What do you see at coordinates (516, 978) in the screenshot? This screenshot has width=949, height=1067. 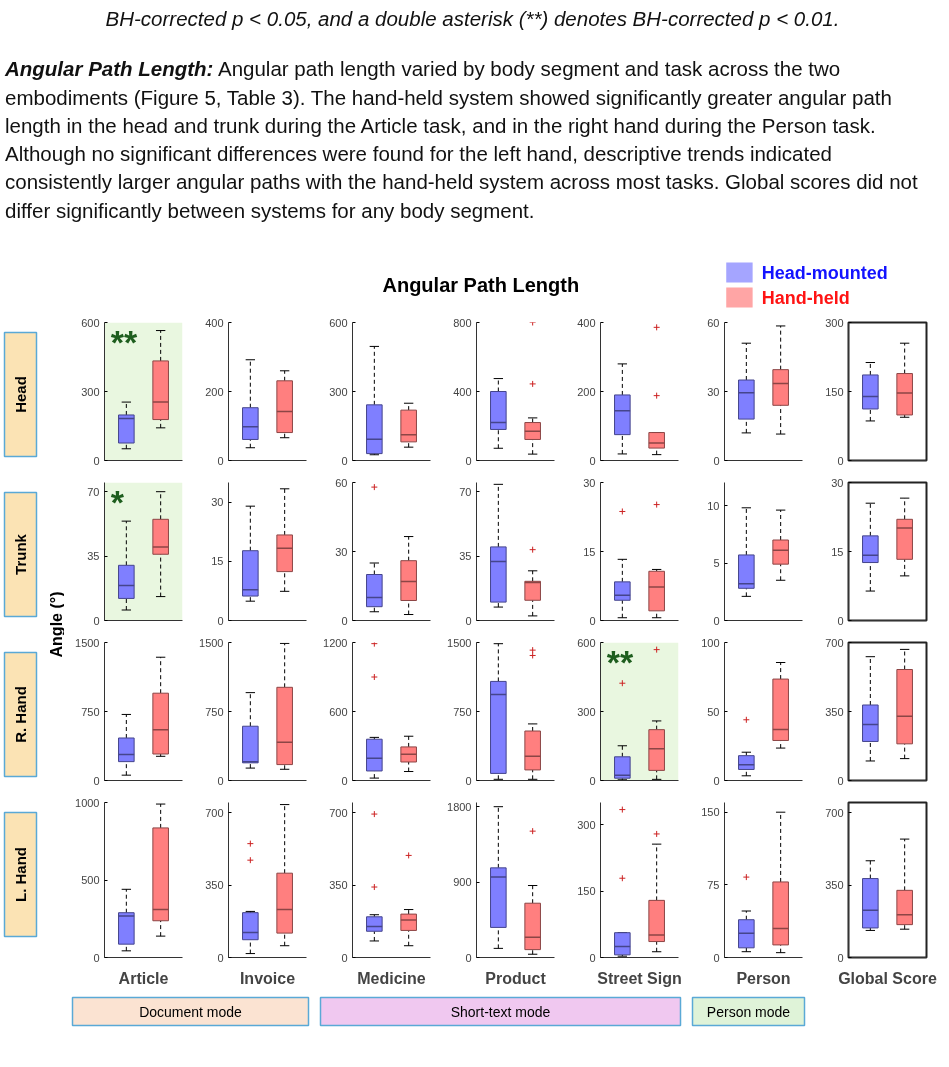 I see `x-axis-title: Product` at bounding box center [516, 978].